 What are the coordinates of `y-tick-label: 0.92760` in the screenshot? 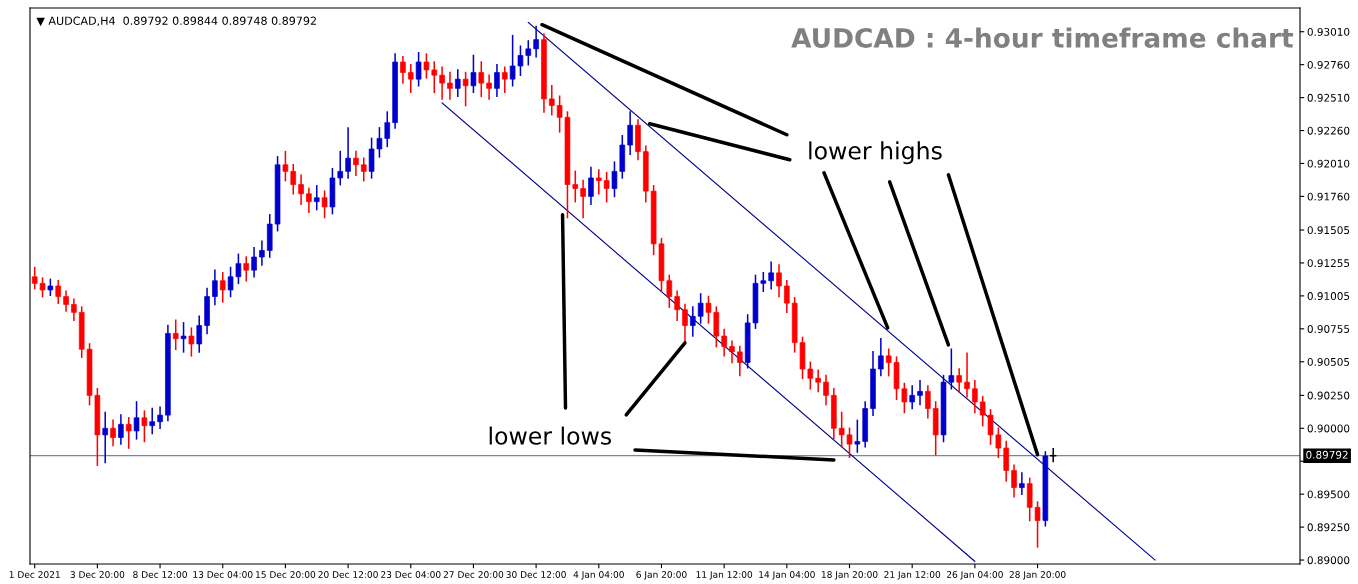 It's located at (1328, 64).